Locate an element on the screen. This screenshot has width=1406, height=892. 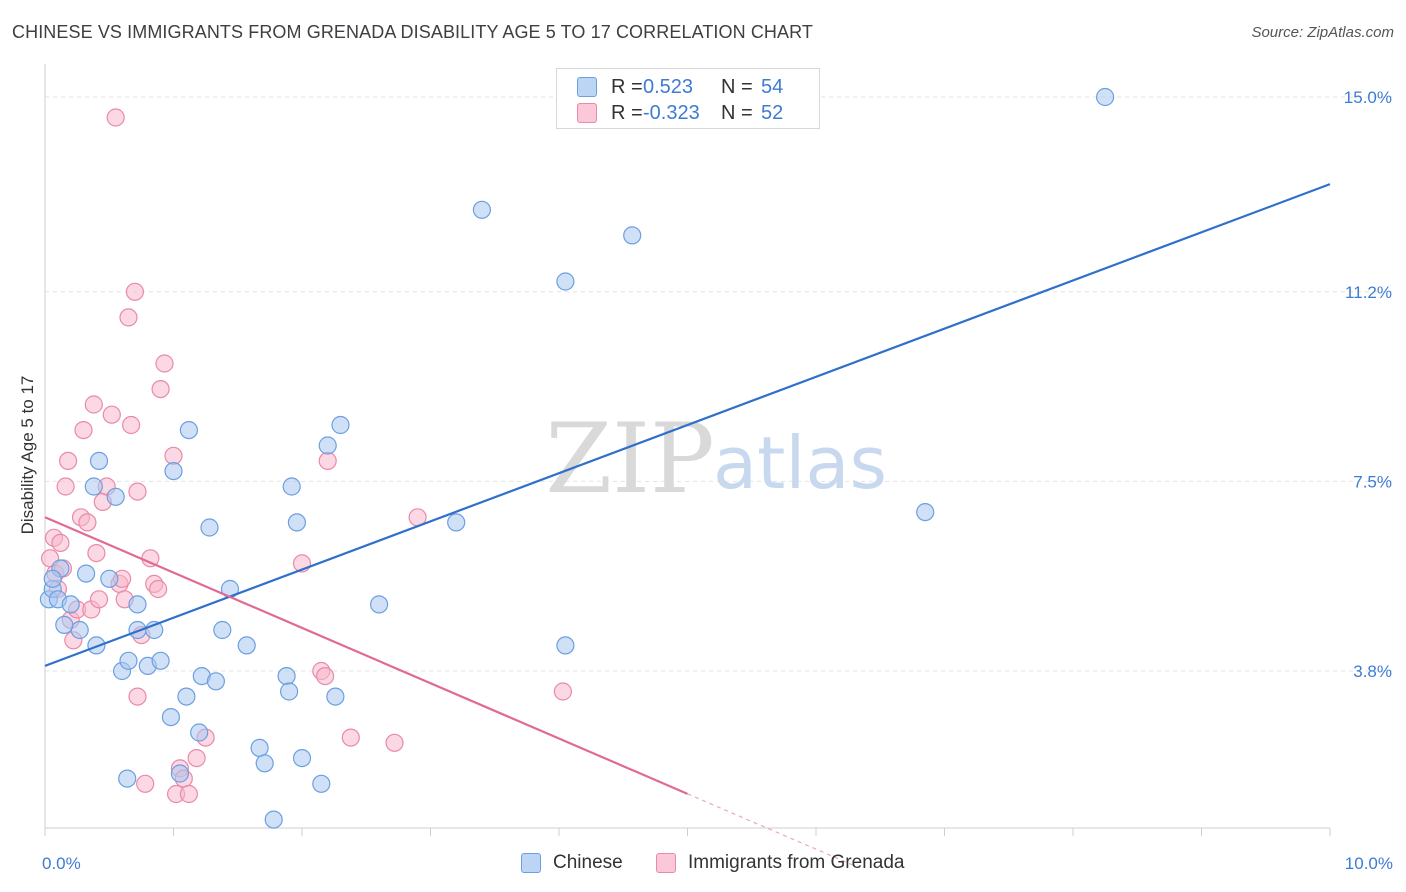
y-axis-label: Disability Age 5 to 17 is located at coordinates (27, 455).